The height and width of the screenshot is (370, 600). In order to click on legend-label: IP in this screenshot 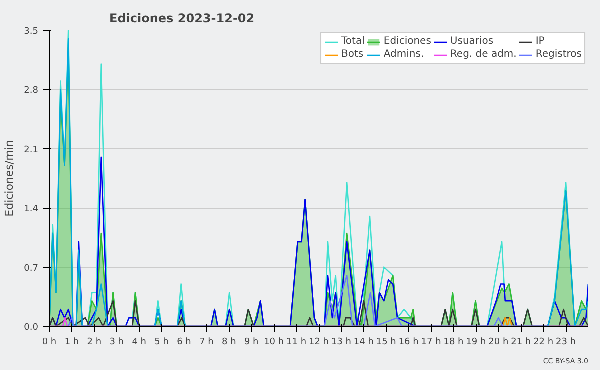, I will do `click(541, 41)`.